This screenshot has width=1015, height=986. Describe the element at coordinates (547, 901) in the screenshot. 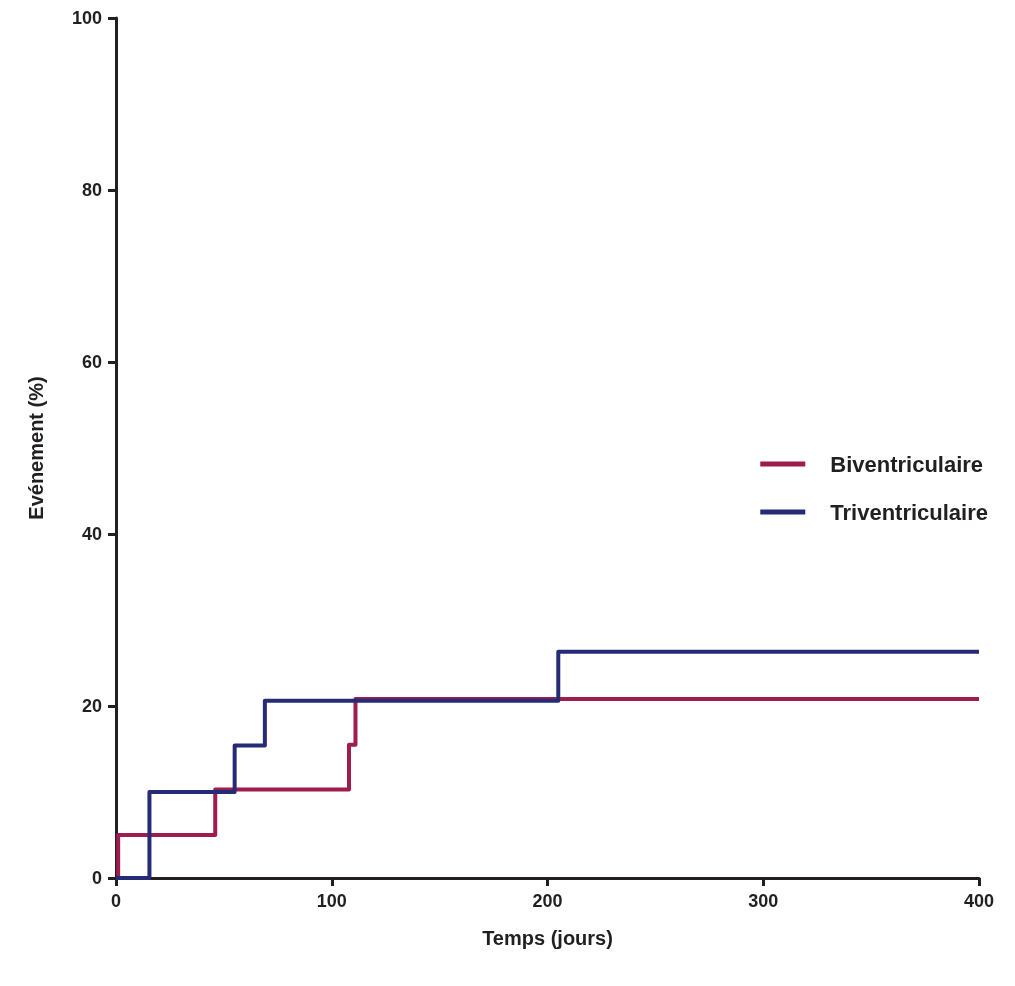

I see `x-tick-label: 200` at that location.